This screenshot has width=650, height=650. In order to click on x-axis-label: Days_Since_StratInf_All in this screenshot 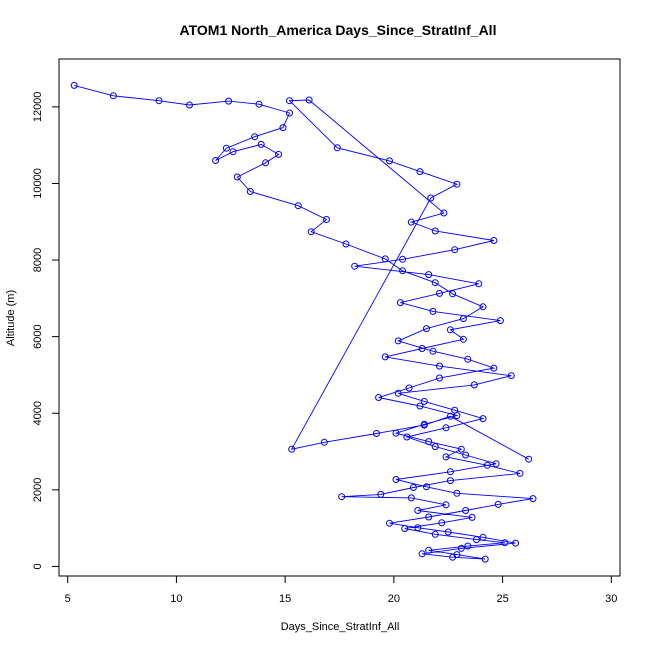, I will do `click(340, 627)`.